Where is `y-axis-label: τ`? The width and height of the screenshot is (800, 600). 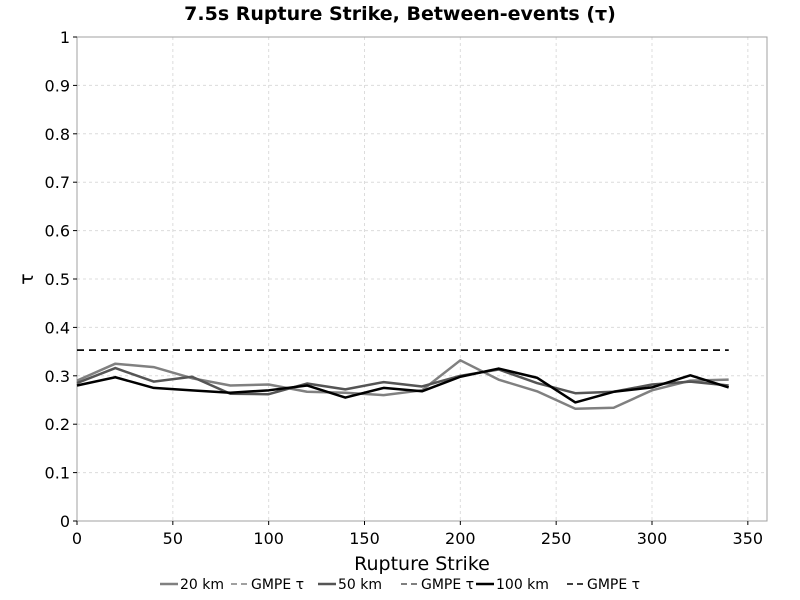
y-axis-label: τ is located at coordinates (27, 278).